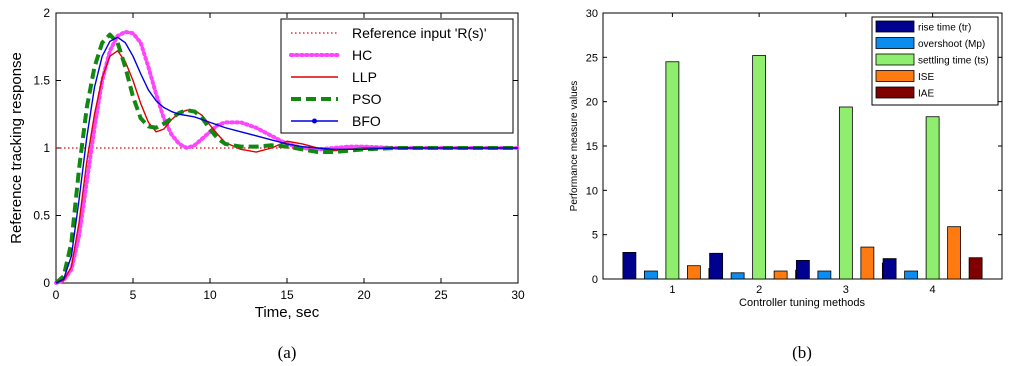  Describe the element at coordinates (895, 26) in the screenshot. I see `panel-b-legend-swatch-rise-time-tr` at that location.